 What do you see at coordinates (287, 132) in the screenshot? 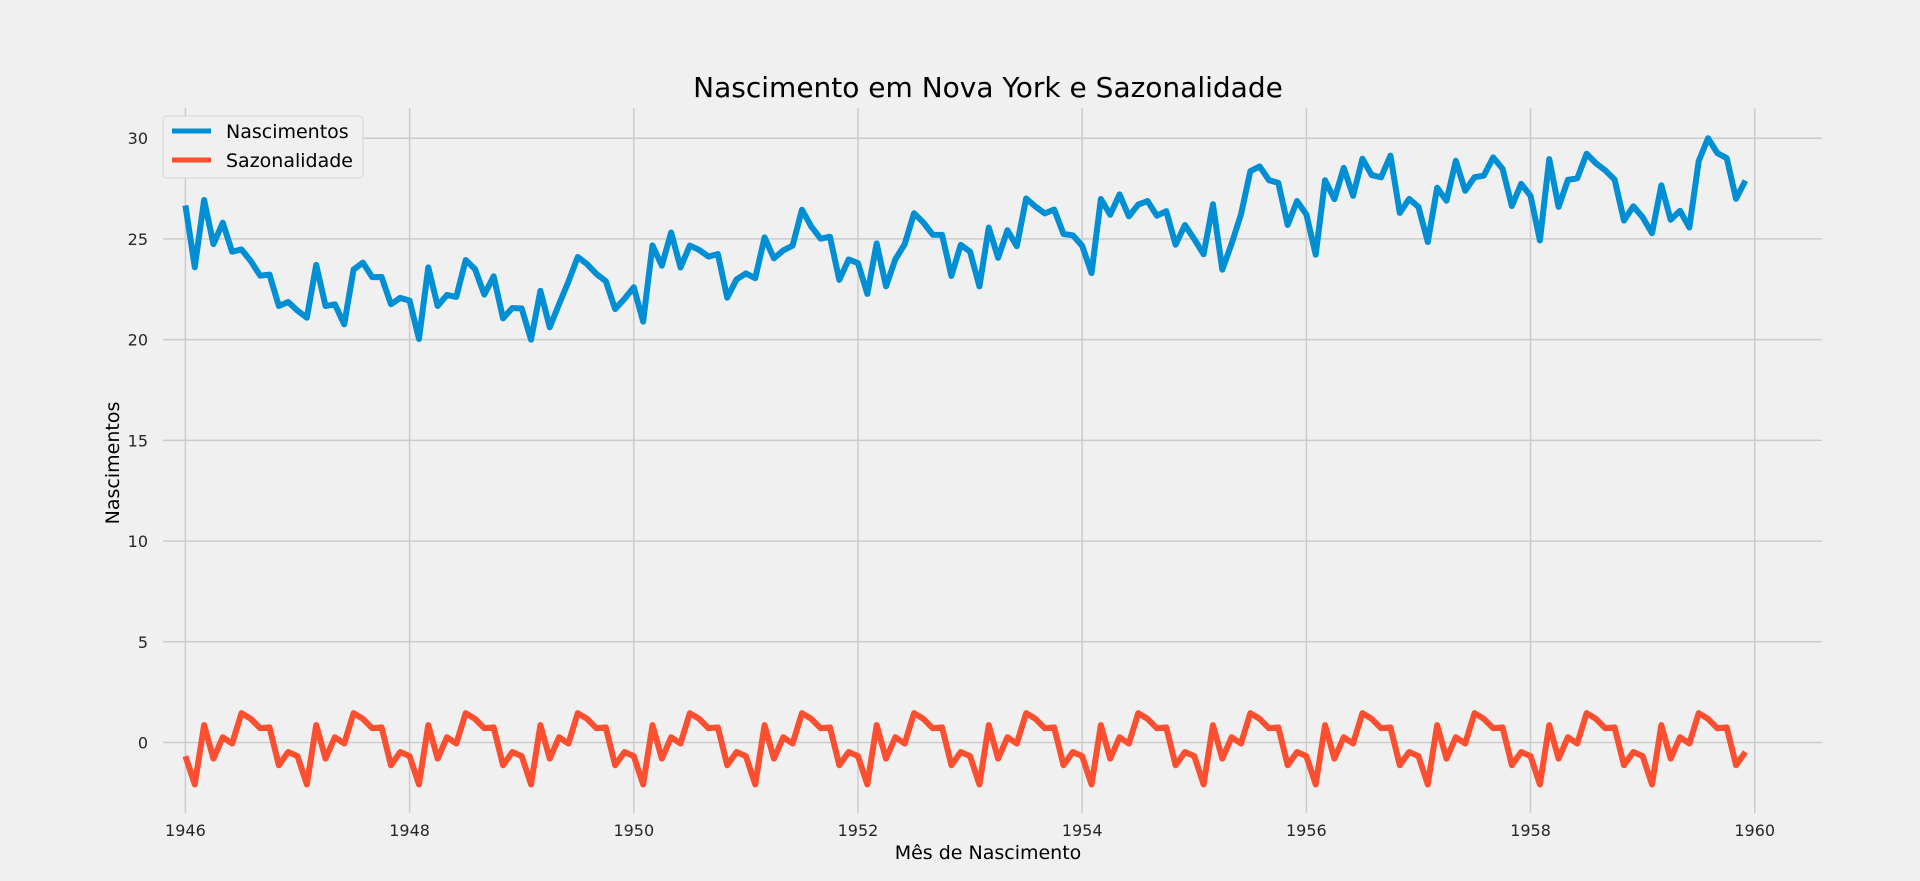
I see `legend-label-nascimentos: Nascimentos` at bounding box center [287, 132].